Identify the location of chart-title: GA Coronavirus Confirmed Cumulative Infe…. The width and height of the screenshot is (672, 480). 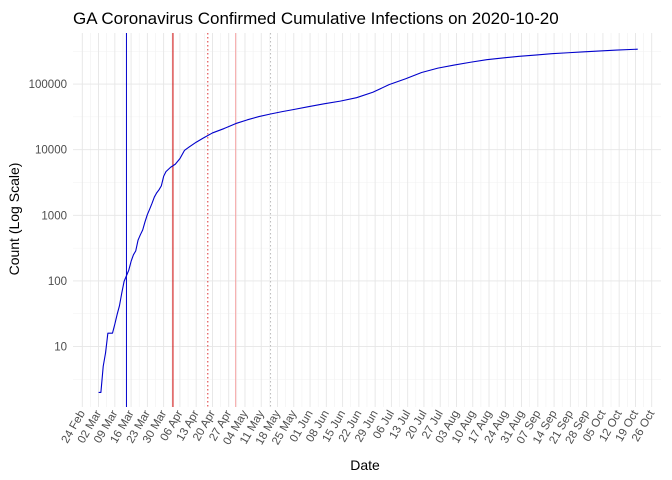
(316, 18).